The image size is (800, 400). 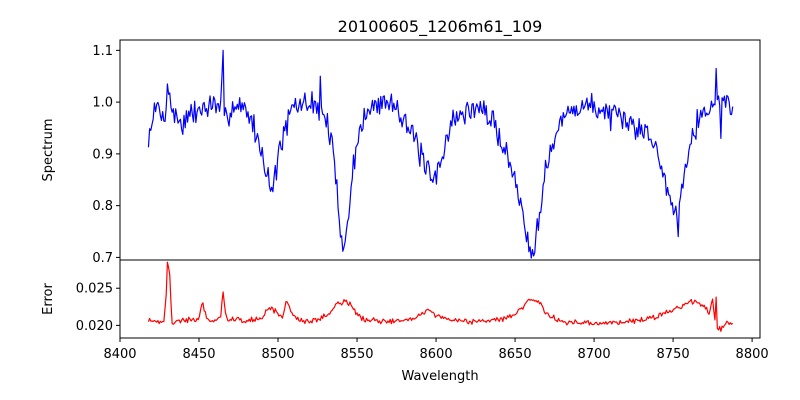 I want to click on error-y-tick-label: 0.020, so click(x=94, y=326).